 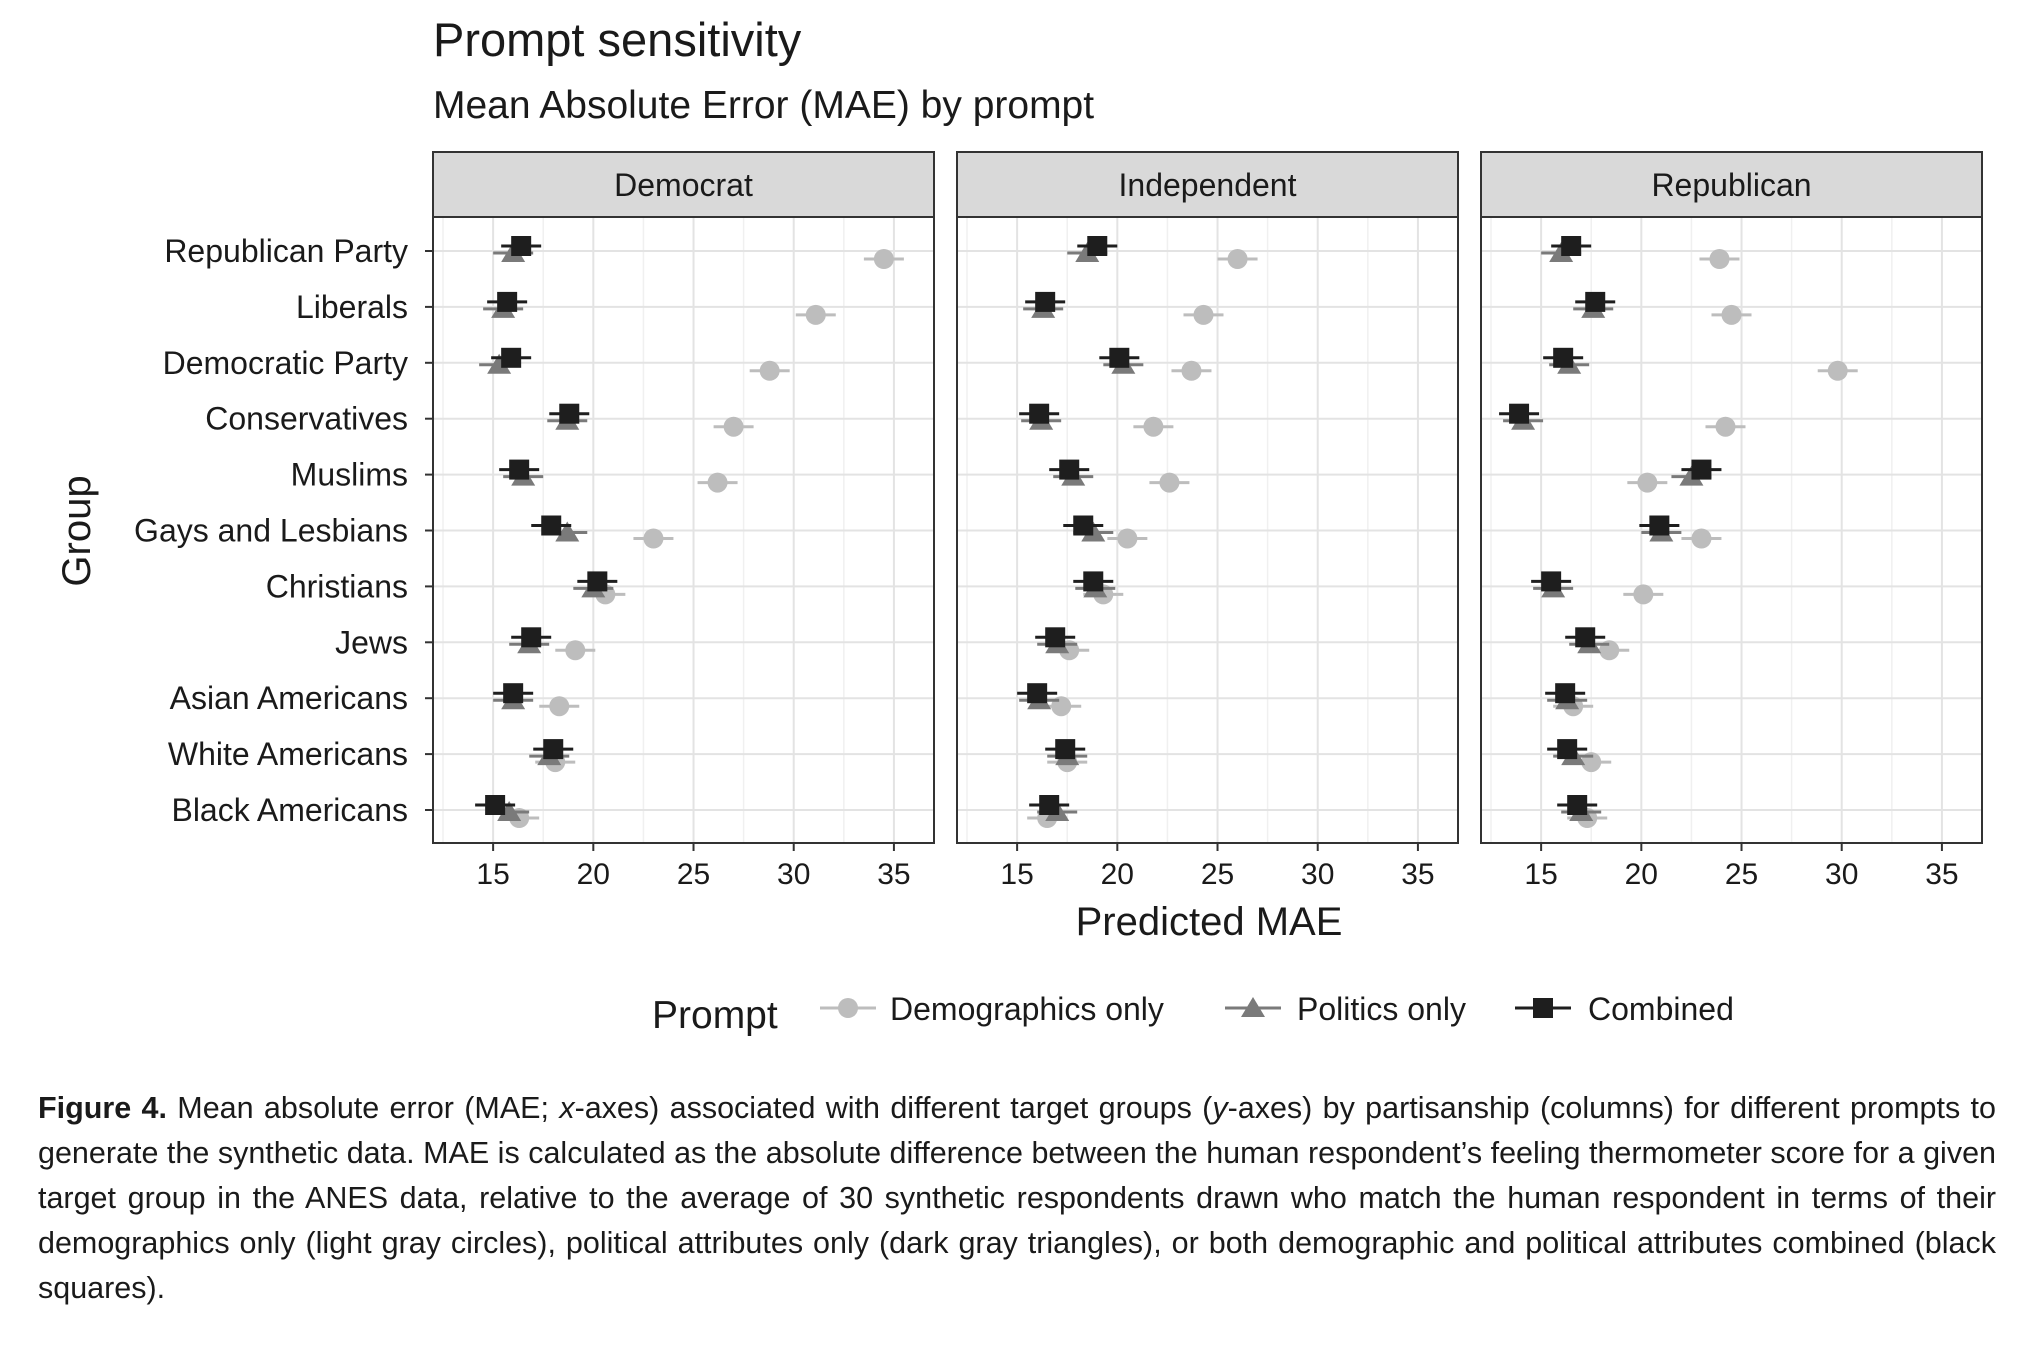 What do you see at coordinates (371, 642) in the screenshot?
I see `y-tick-label-jews: Jews` at bounding box center [371, 642].